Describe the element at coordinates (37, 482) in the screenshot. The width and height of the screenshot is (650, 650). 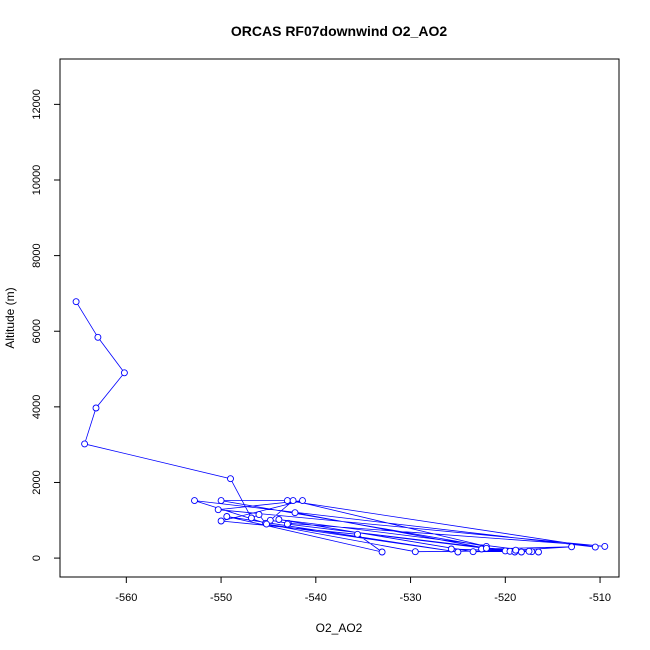
I see `y-tick-label: 2000` at that location.